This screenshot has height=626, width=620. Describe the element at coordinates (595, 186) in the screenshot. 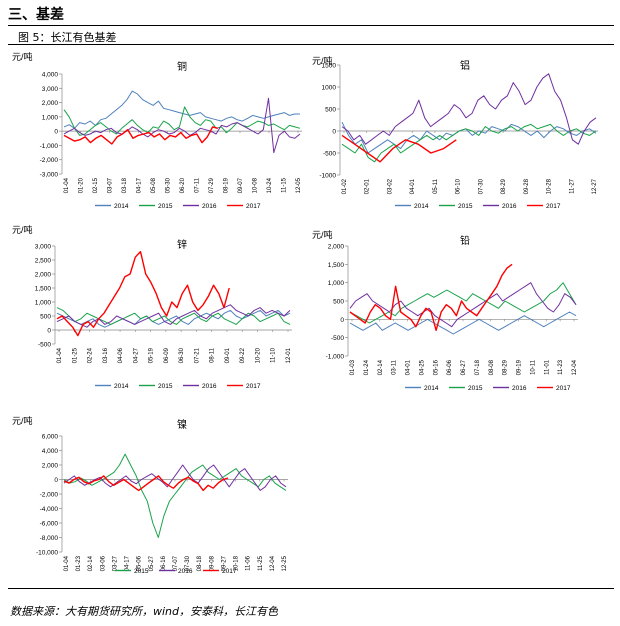

I see `x-tick-label: 12-27` at that location.